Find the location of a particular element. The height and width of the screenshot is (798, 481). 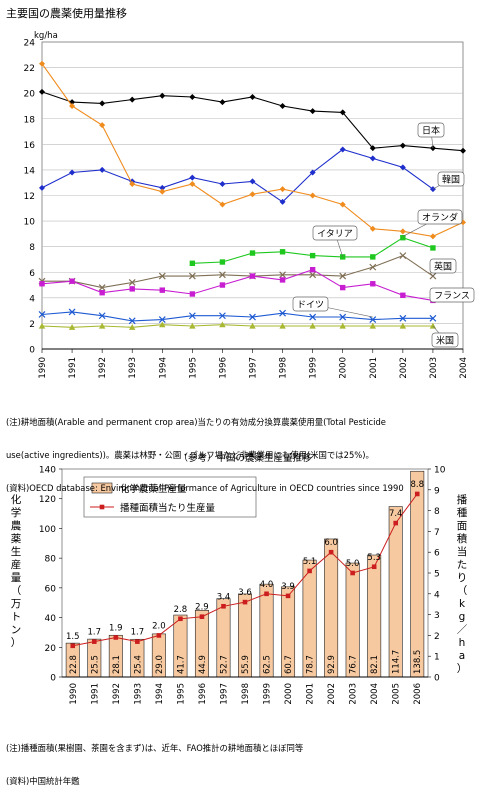

y-tick-label: 8 is located at coordinates (32, 248).